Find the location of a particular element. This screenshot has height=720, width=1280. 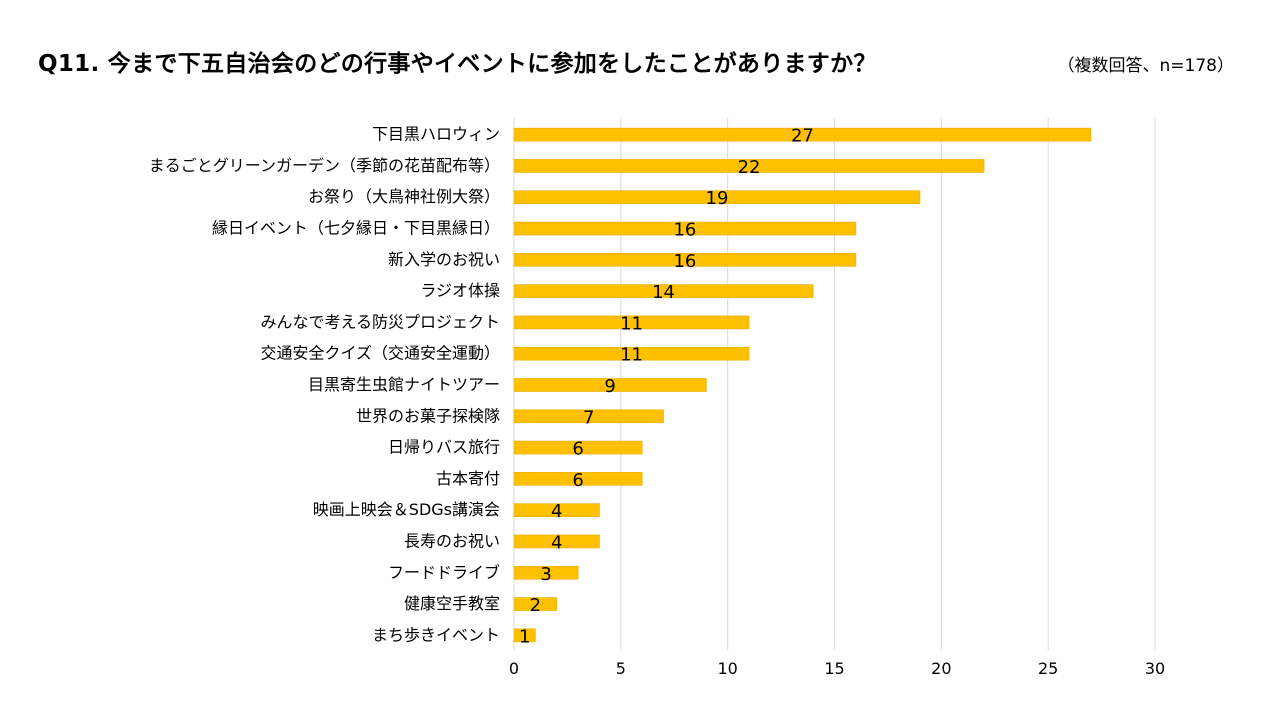

data-label-13: 4 is located at coordinates (556, 511).